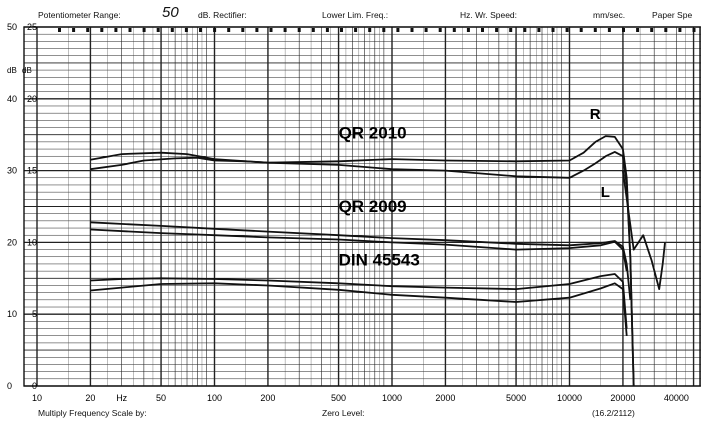  I want to click on y-tick-label-right: 15, so click(32, 171).